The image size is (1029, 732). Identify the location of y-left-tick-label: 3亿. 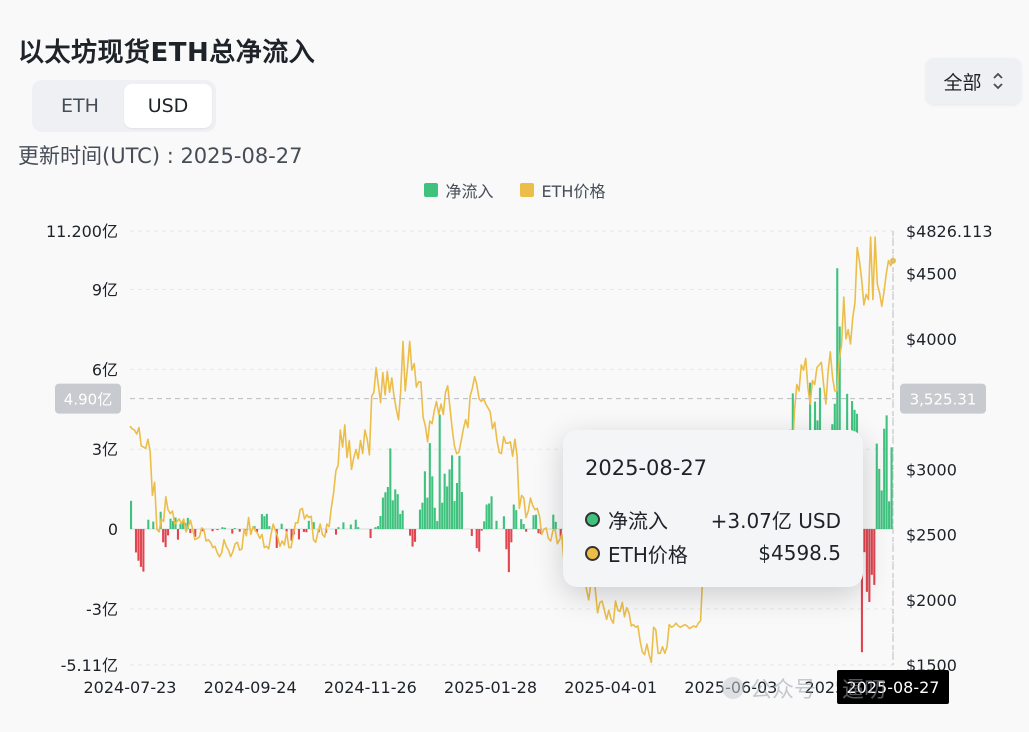
(105, 449).